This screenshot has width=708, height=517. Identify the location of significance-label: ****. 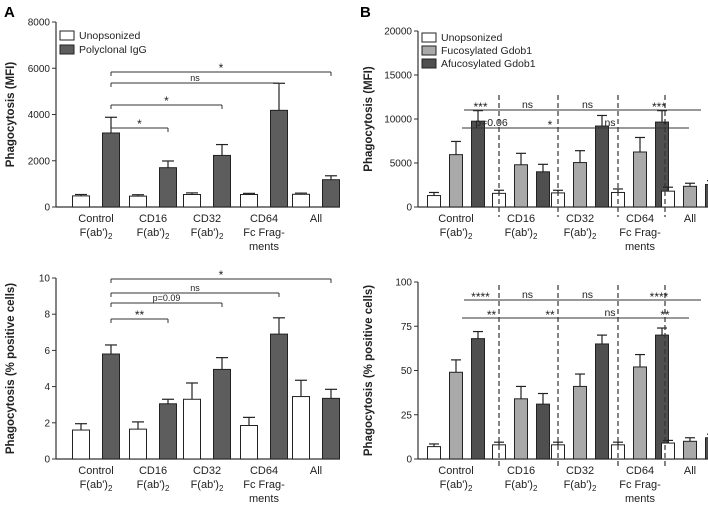
(659, 297).